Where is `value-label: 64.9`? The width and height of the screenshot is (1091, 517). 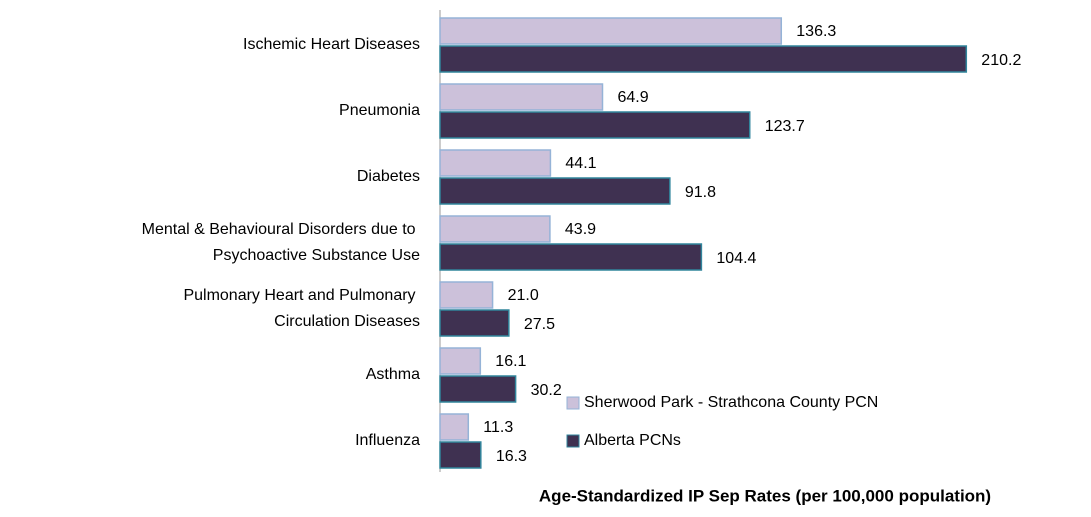
value-label: 64.9 is located at coordinates (632, 97).